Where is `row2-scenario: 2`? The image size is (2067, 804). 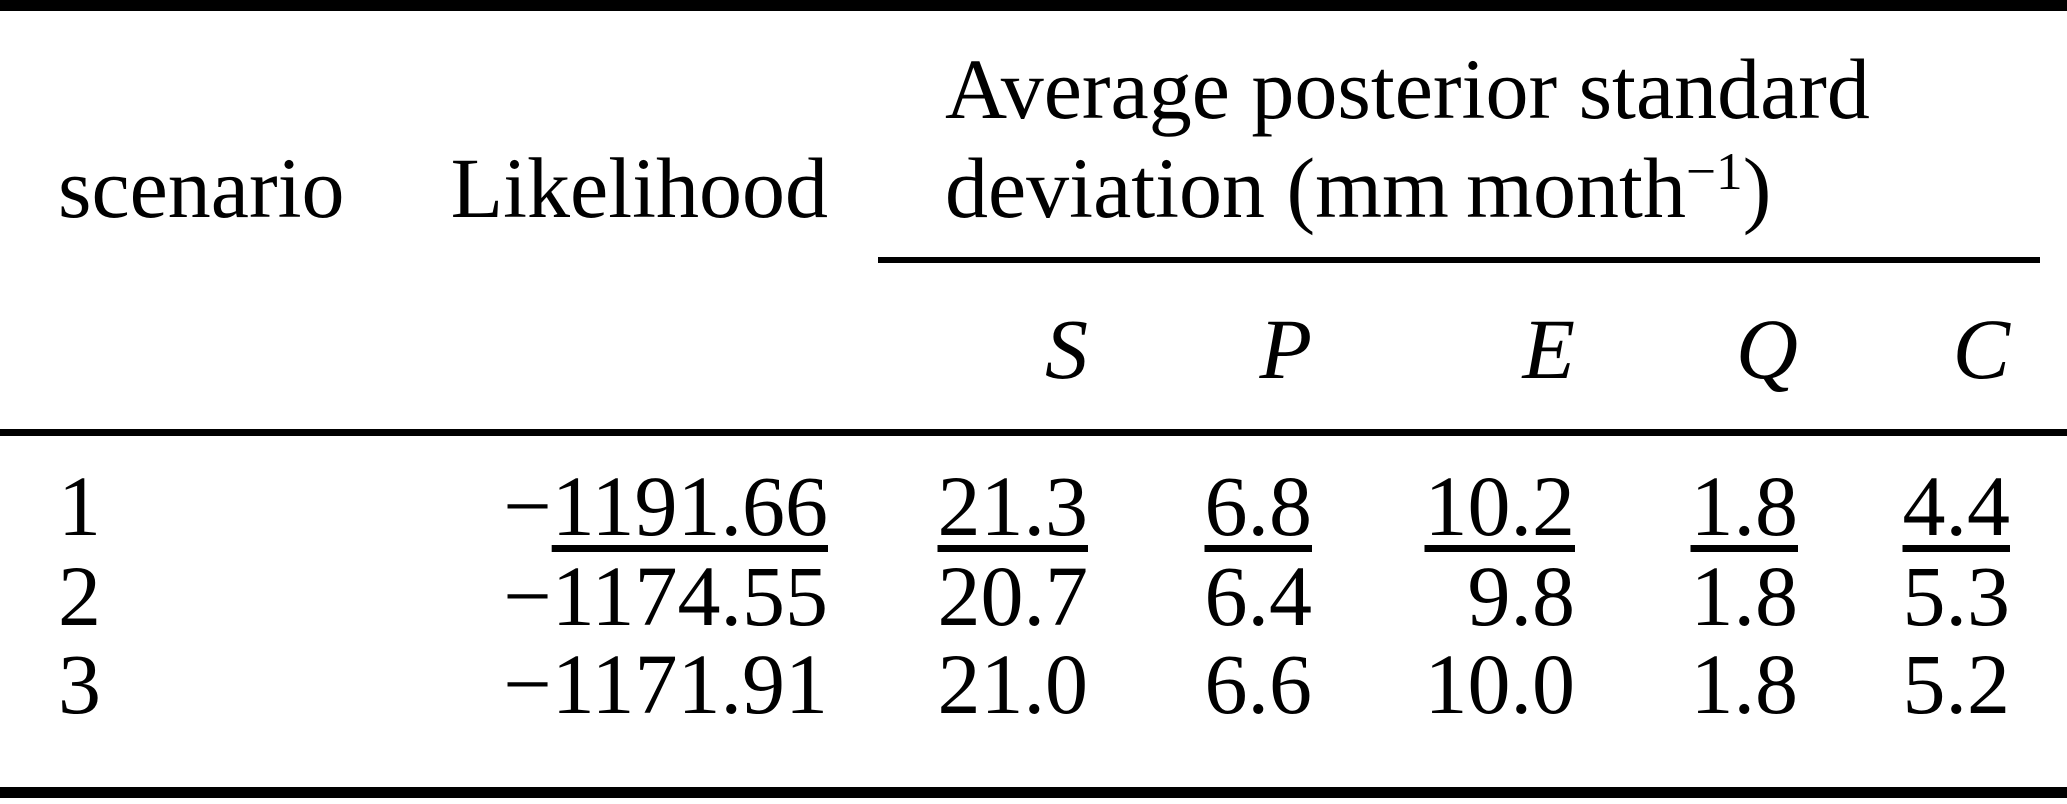 row2-scenario: 2 is located at coordinates (79, 596).